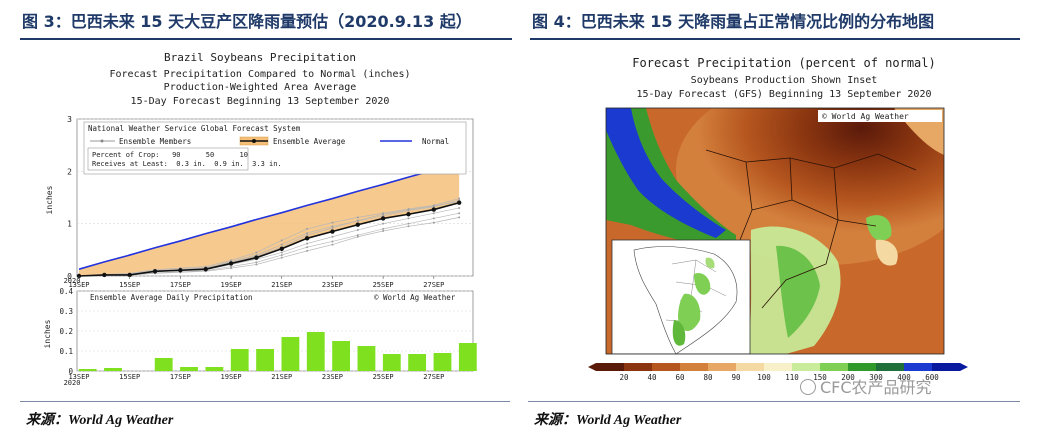 The image size is (1044, 435). What do you see at coordinates (904, 377) in the screenshot?
I see `colorbar-tick-label: 400` at bounding box center [904, 377].